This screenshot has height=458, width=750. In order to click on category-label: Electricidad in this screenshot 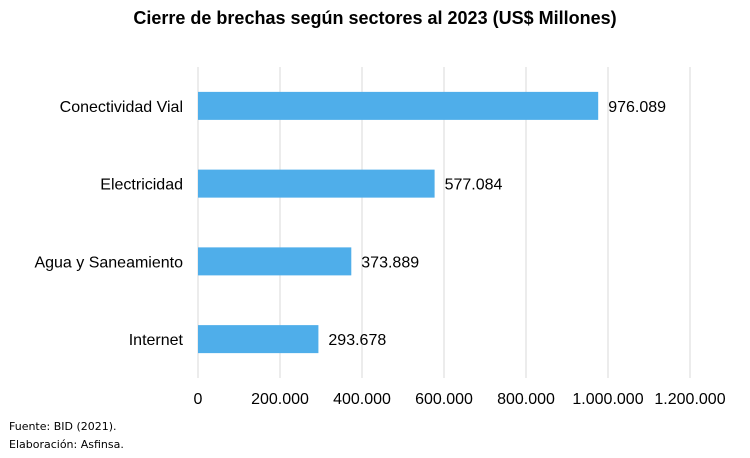, I will do `click(141, 185)`.